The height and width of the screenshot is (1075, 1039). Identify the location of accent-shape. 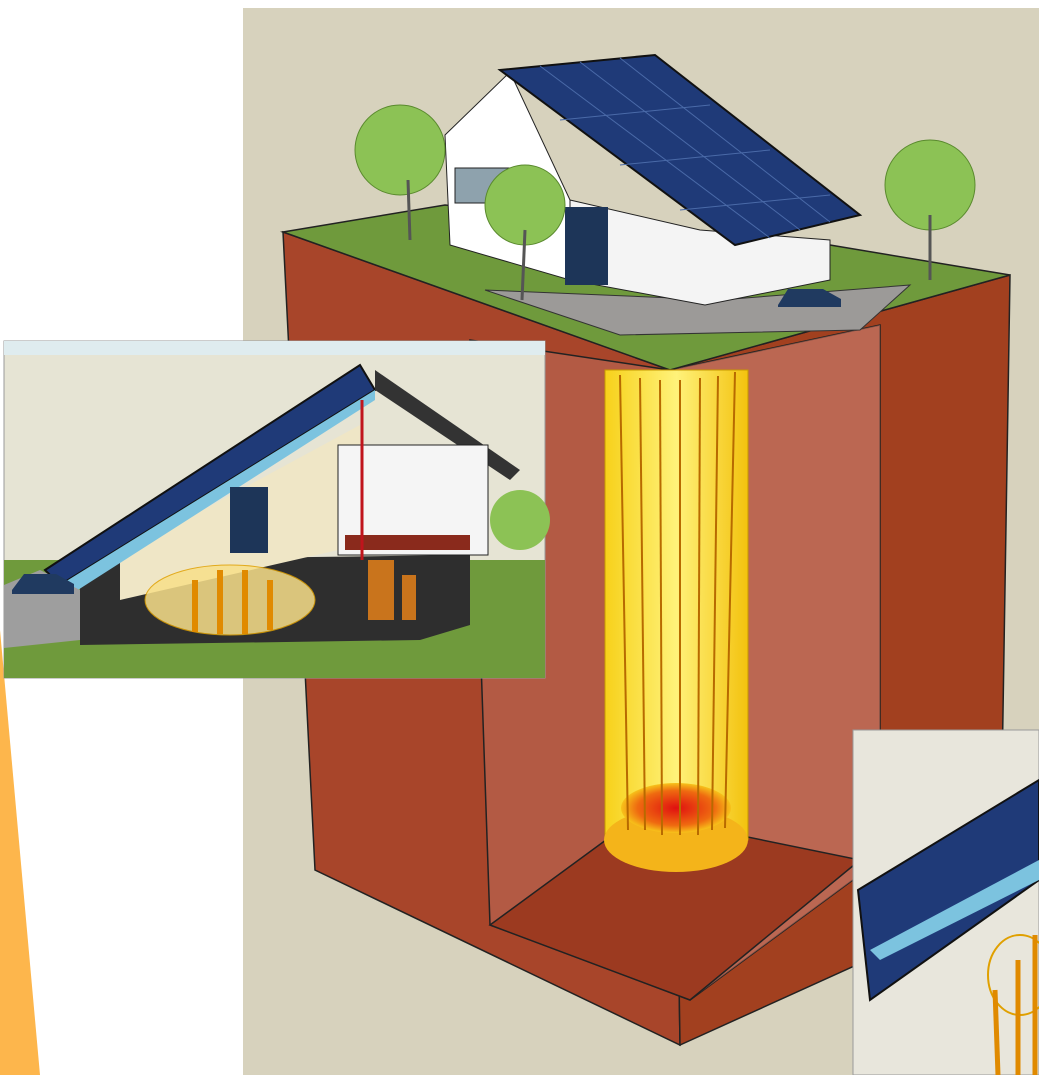
(20, 852).